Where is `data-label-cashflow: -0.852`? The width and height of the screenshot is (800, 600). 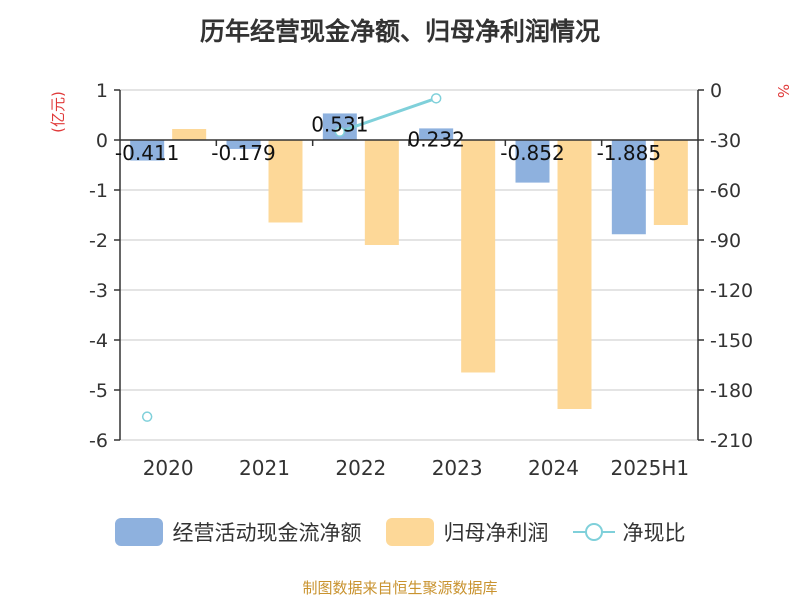
data-label-cashflow: -0.852 is located at coordinates (532, 153).